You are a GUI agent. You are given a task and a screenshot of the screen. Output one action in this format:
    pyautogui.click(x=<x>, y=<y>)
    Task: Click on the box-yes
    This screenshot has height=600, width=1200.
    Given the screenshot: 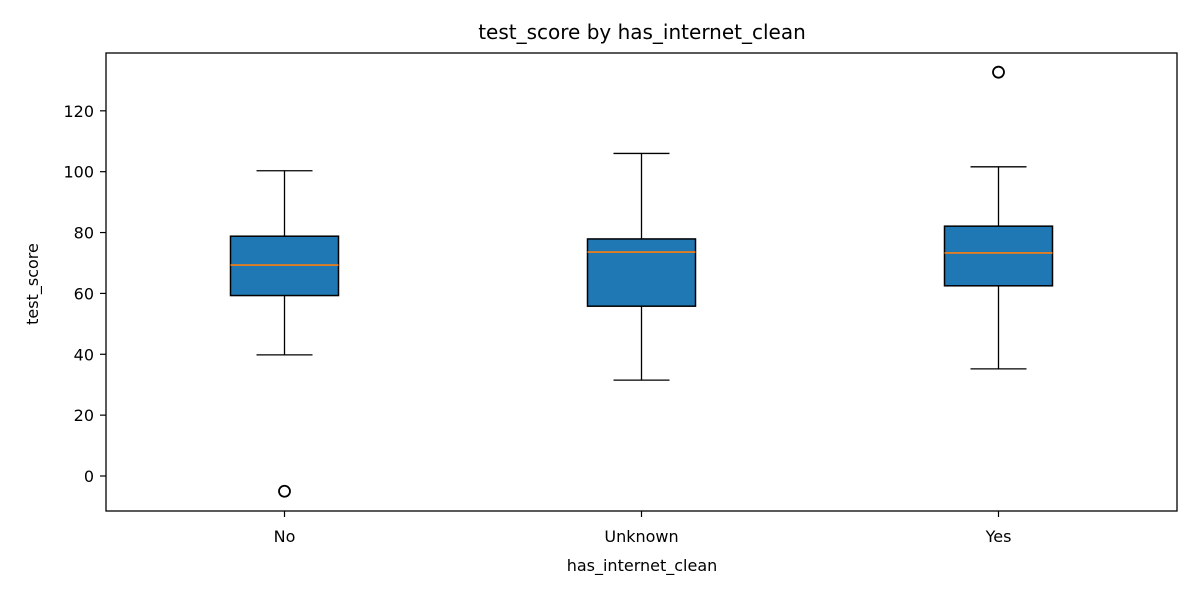 What is the action you would take?
    pyautogui.click(x=998, y=256)
    